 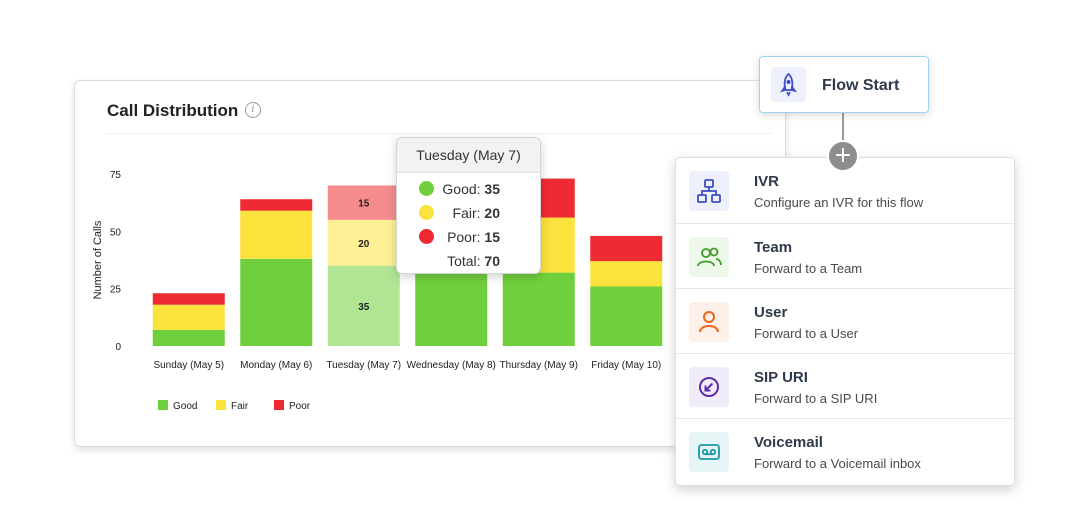 What do you see at coordinates (709, 387) in the screenshot?
I see `sip-uri-icon` at bounding box center [709, 387].